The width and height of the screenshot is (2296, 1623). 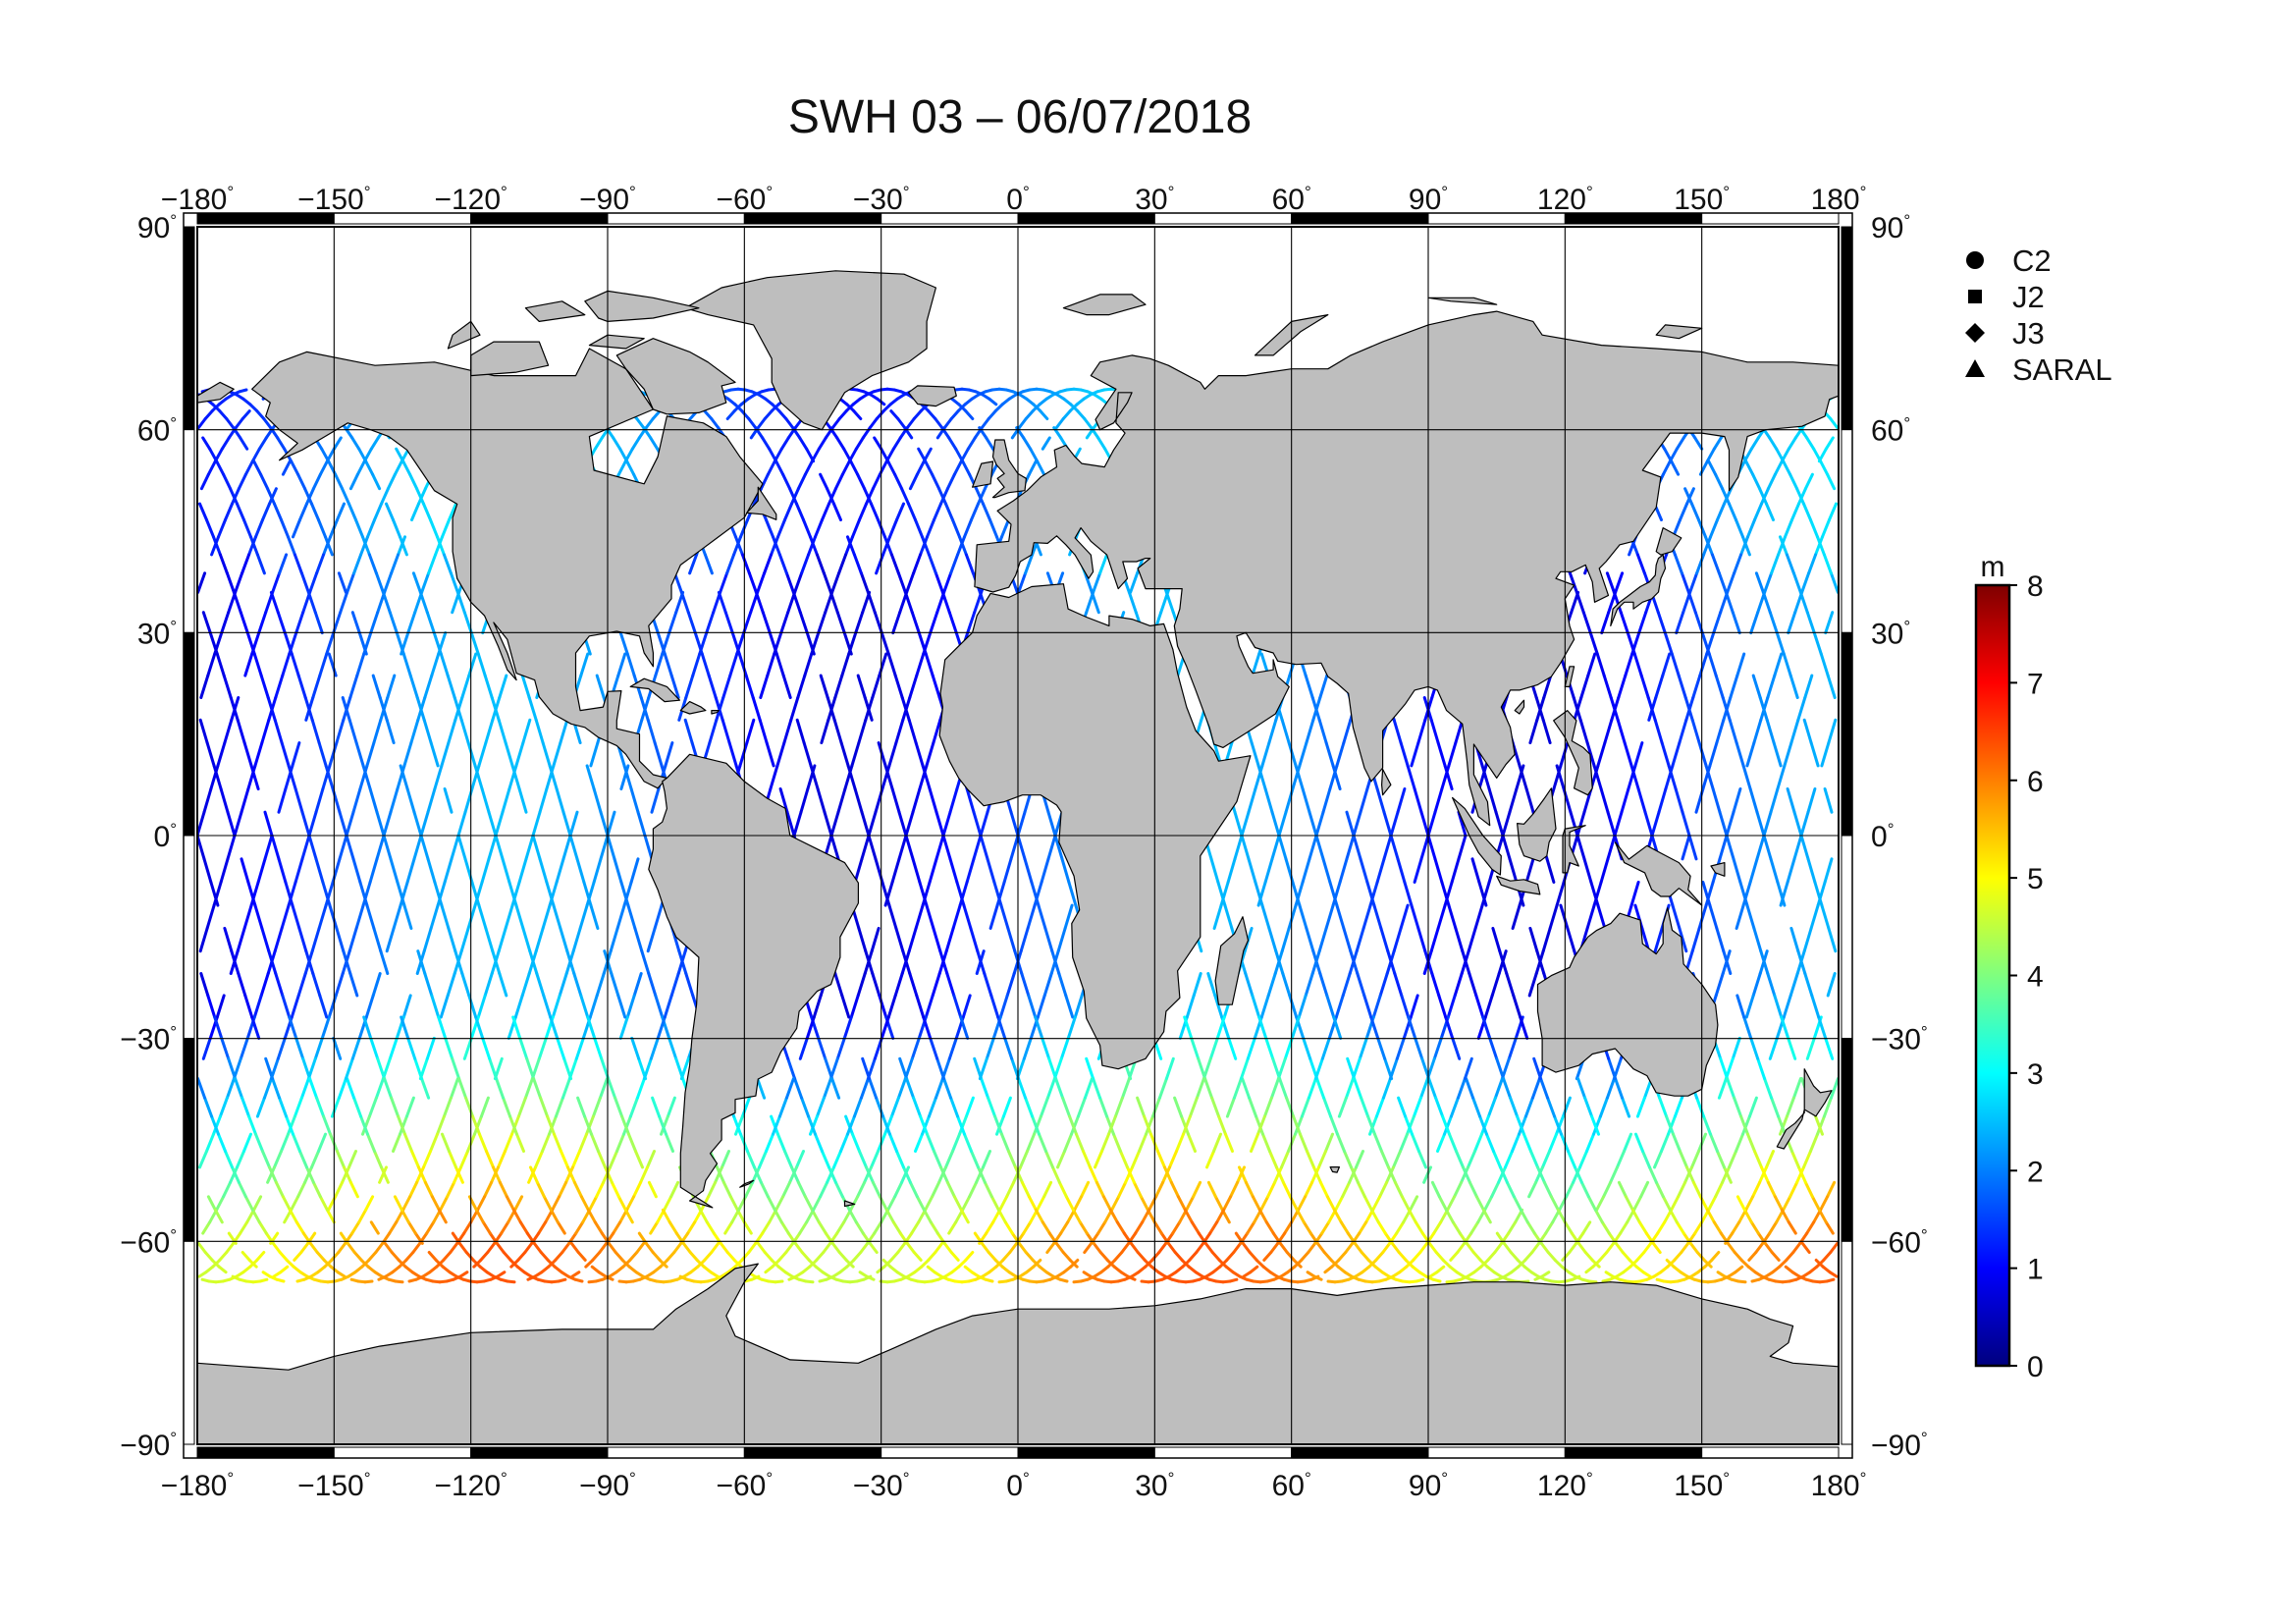 I want to click on colorbar-tick-label: 3, so click(x=2036, y=1074).